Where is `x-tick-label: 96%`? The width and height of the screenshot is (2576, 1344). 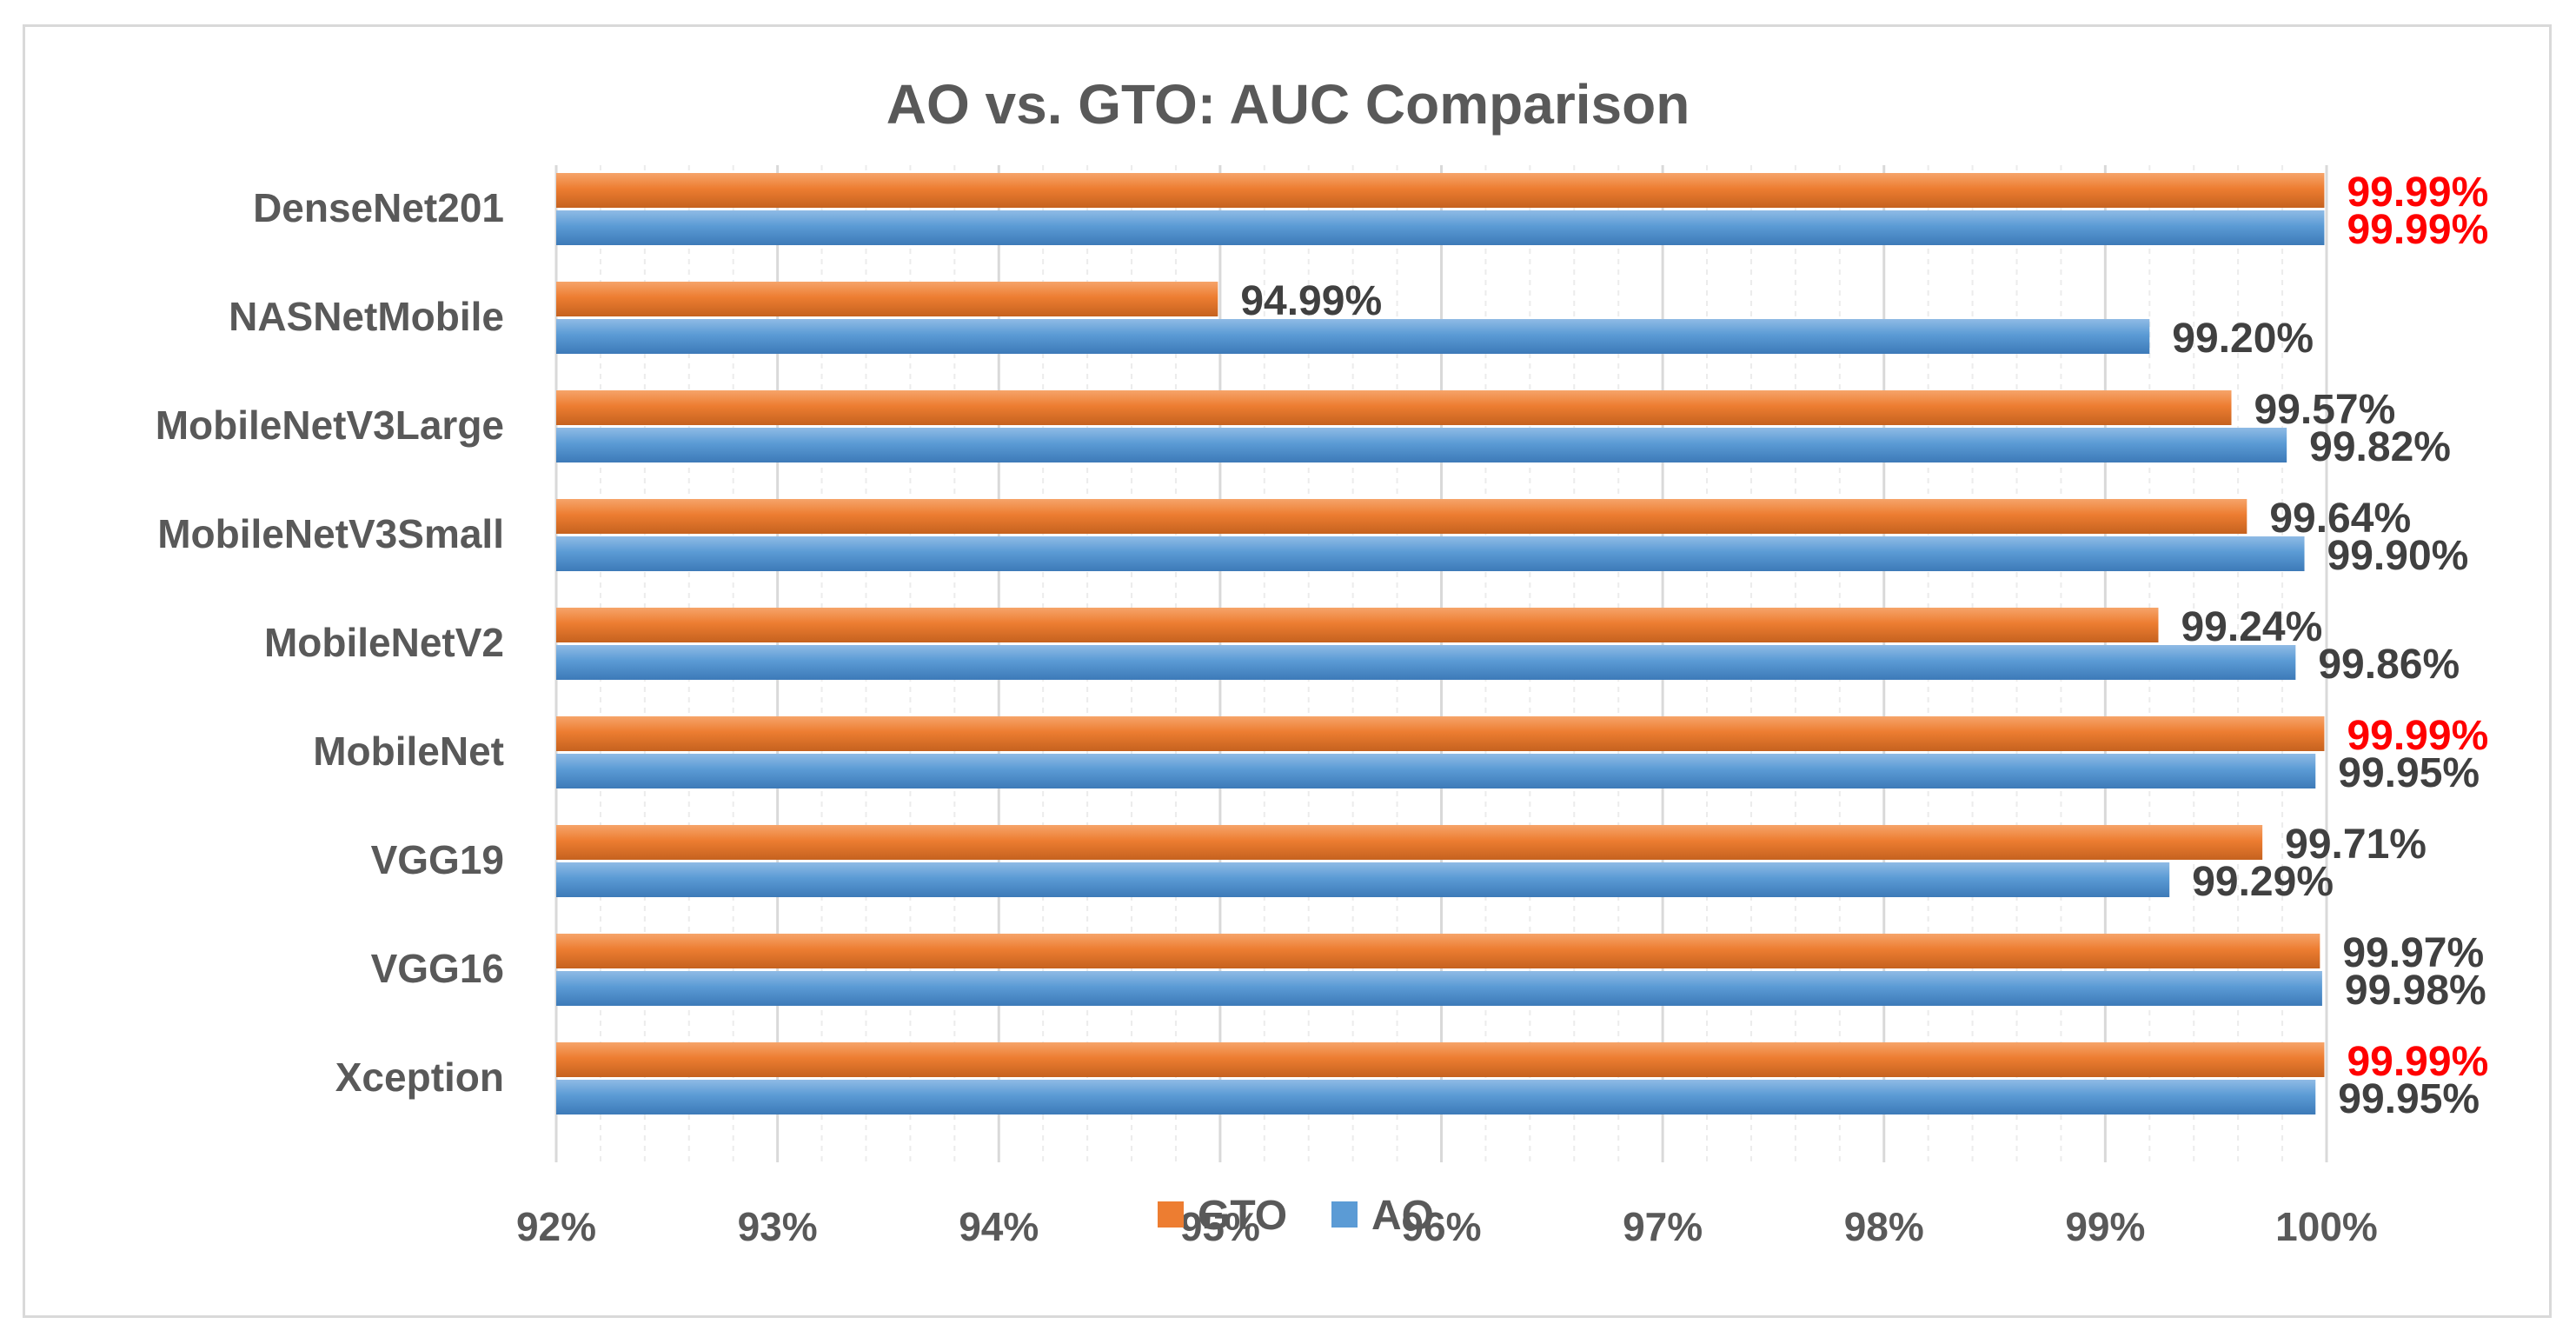
x-tick-label: 96% is located at coordinates (1441, 1226).